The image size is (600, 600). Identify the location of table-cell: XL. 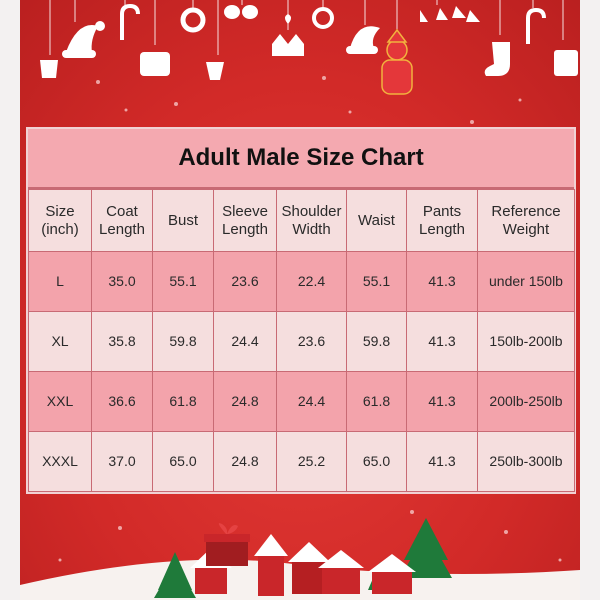
(60, 341).